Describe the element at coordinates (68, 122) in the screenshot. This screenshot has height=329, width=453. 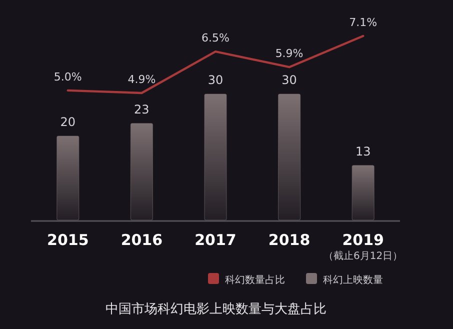
I see `data-label: 20` at that location.